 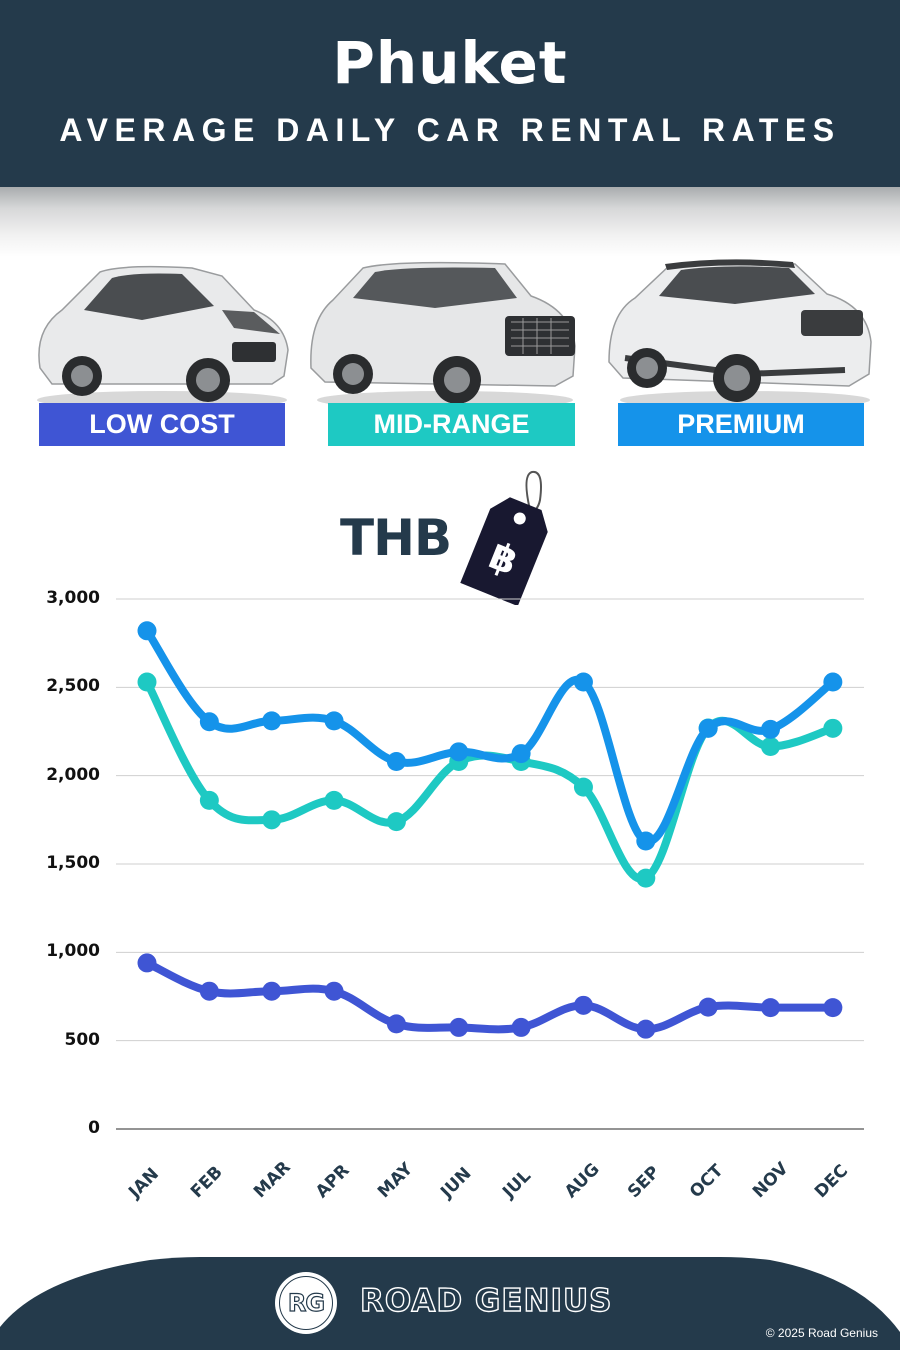 What do you see at coordinates (450, 222) in the screenshot?
I see `header-shadow` at bounding box center [450, 222].